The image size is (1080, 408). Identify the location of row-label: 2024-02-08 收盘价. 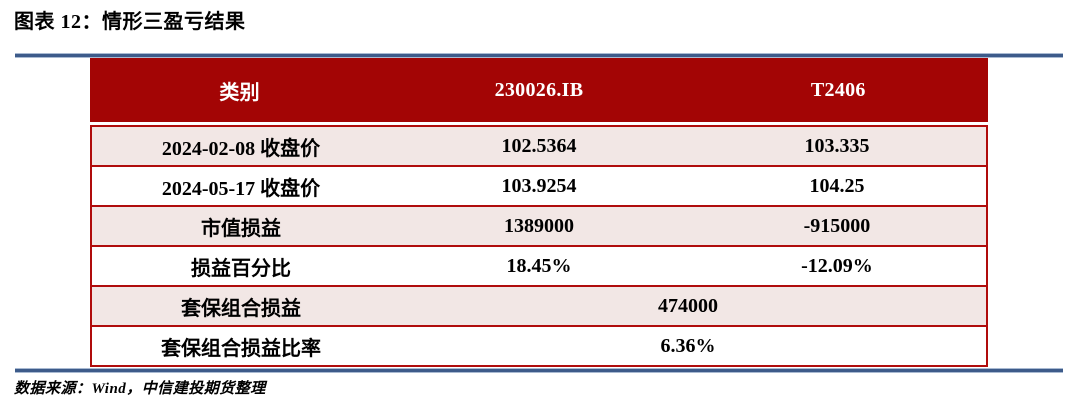
(241, 148).